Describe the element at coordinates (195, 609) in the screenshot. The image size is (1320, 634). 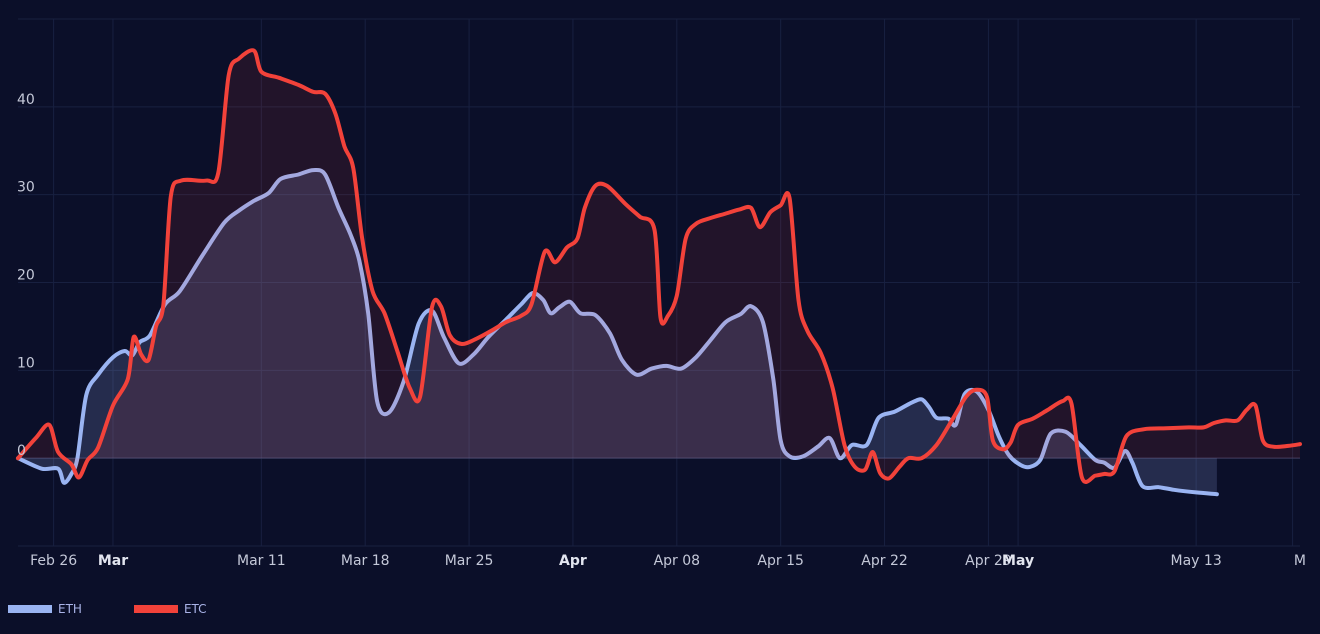
I see `legend-label-etc: ETC` at that location.